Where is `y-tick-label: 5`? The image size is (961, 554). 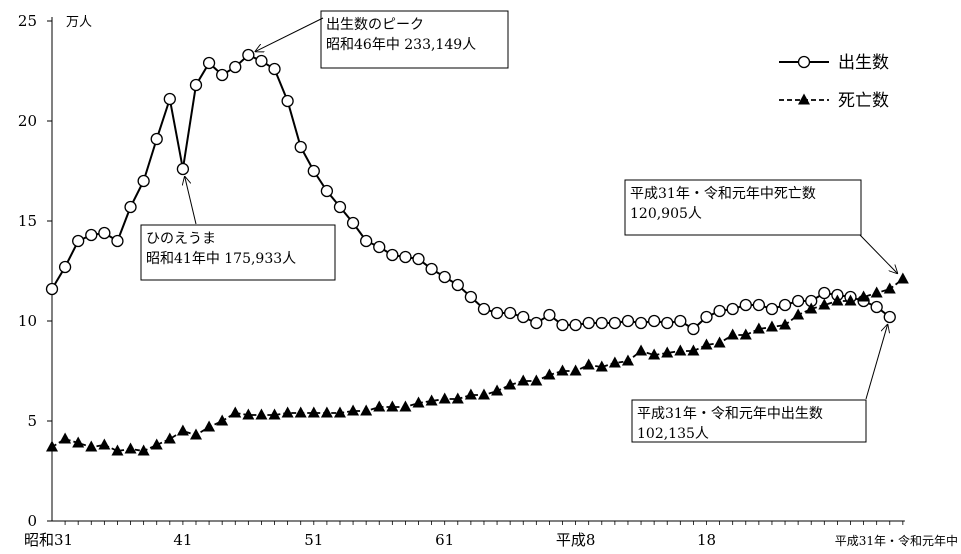
y-tick-label: 5 is located at coordinates (32, 421).